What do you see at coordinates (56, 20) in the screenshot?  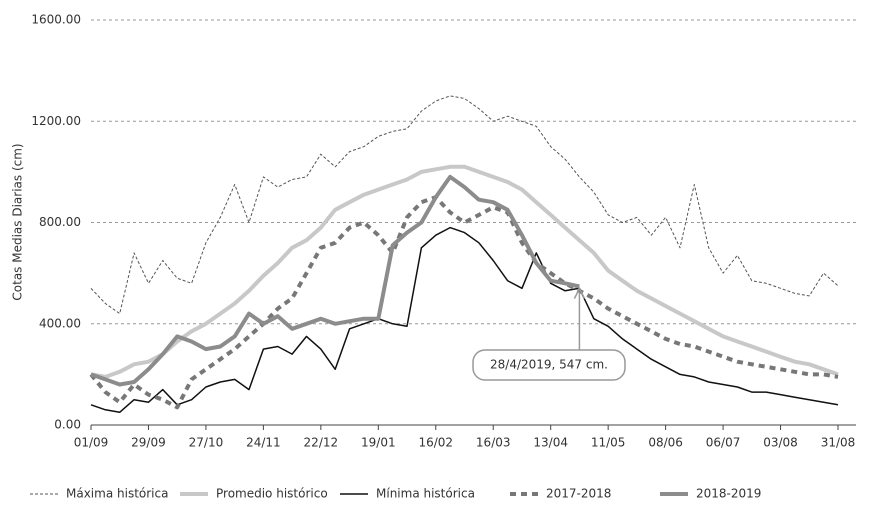 I see `y-tick-label: 1600.00` at bounding box center [56, 20].